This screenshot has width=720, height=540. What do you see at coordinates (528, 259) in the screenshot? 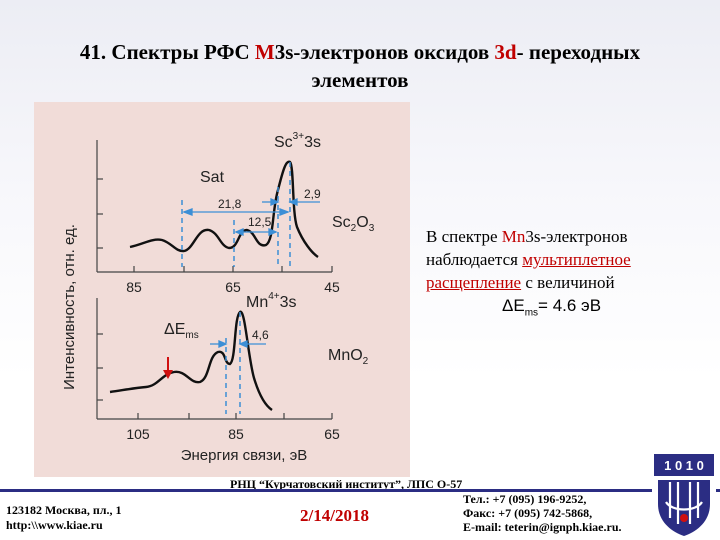
I see `note-line-2: наблюдается мультиплетное` at bounding box center [528, 259].